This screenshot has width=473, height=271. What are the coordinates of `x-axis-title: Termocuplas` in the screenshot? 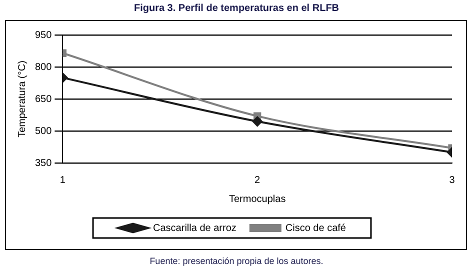 It's located at (257, 199).